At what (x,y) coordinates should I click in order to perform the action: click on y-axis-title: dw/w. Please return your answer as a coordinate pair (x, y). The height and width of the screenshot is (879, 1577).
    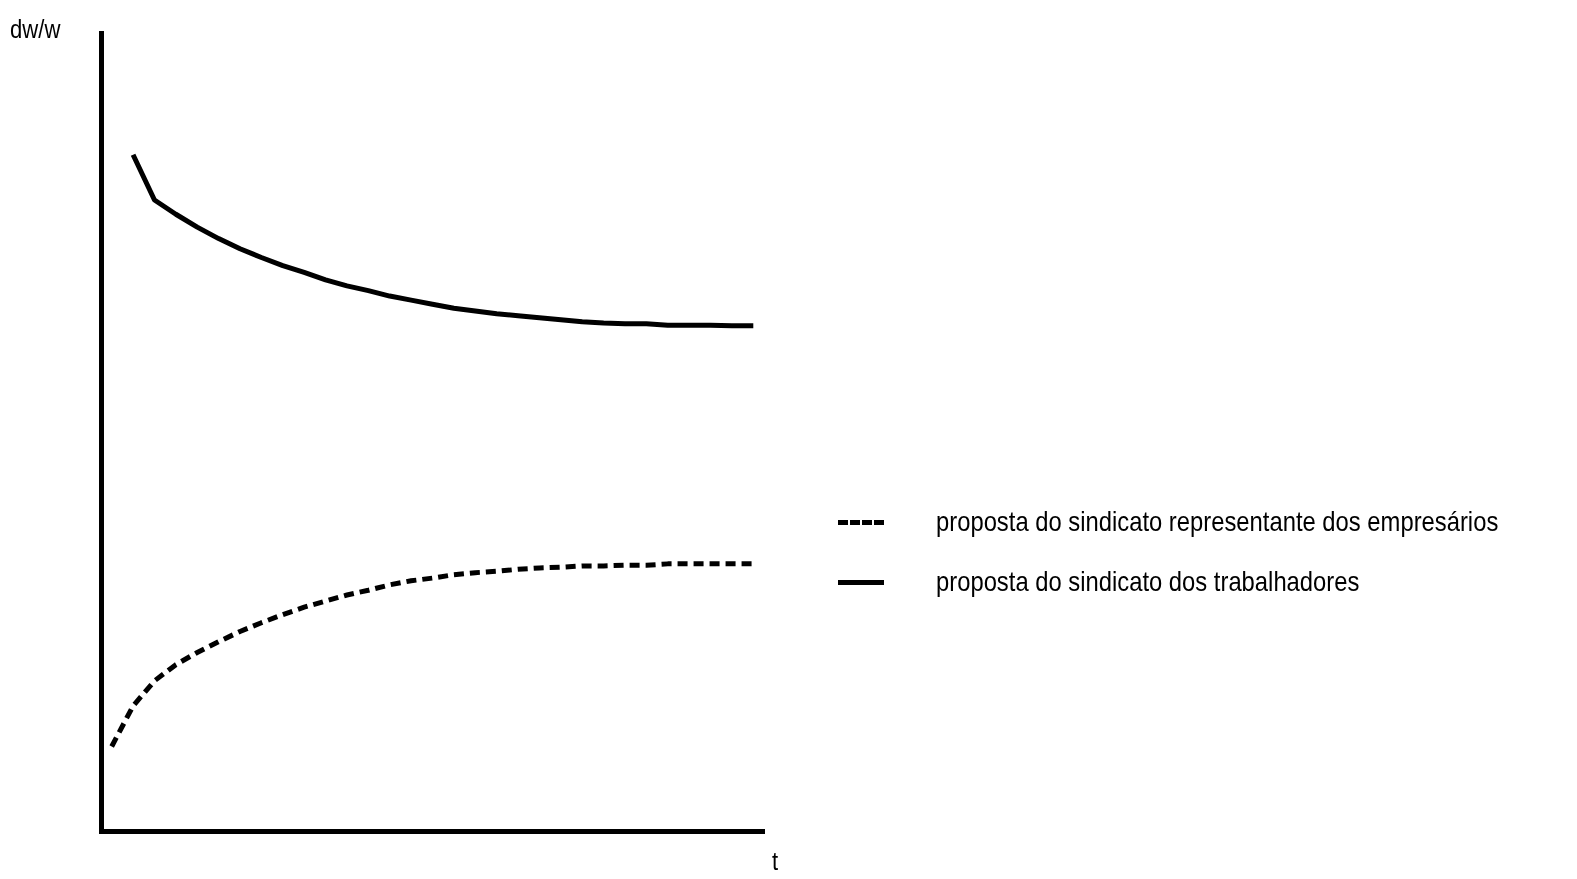
    Looking at the image, I should click on (35, 29).